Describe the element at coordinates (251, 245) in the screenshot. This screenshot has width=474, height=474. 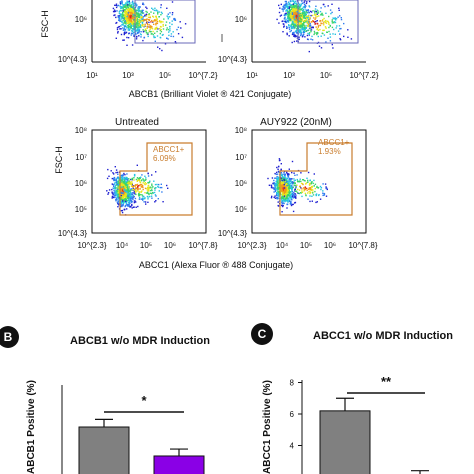
I see `x-tick-label: 10^{2.3}` at that location.